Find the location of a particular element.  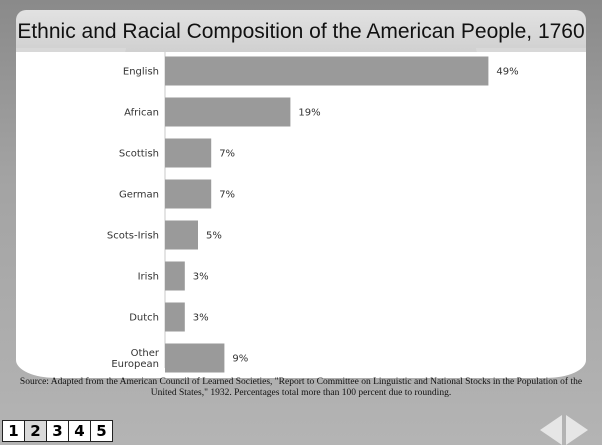

page-button-1: 1 is located at coordinates (13, 431).